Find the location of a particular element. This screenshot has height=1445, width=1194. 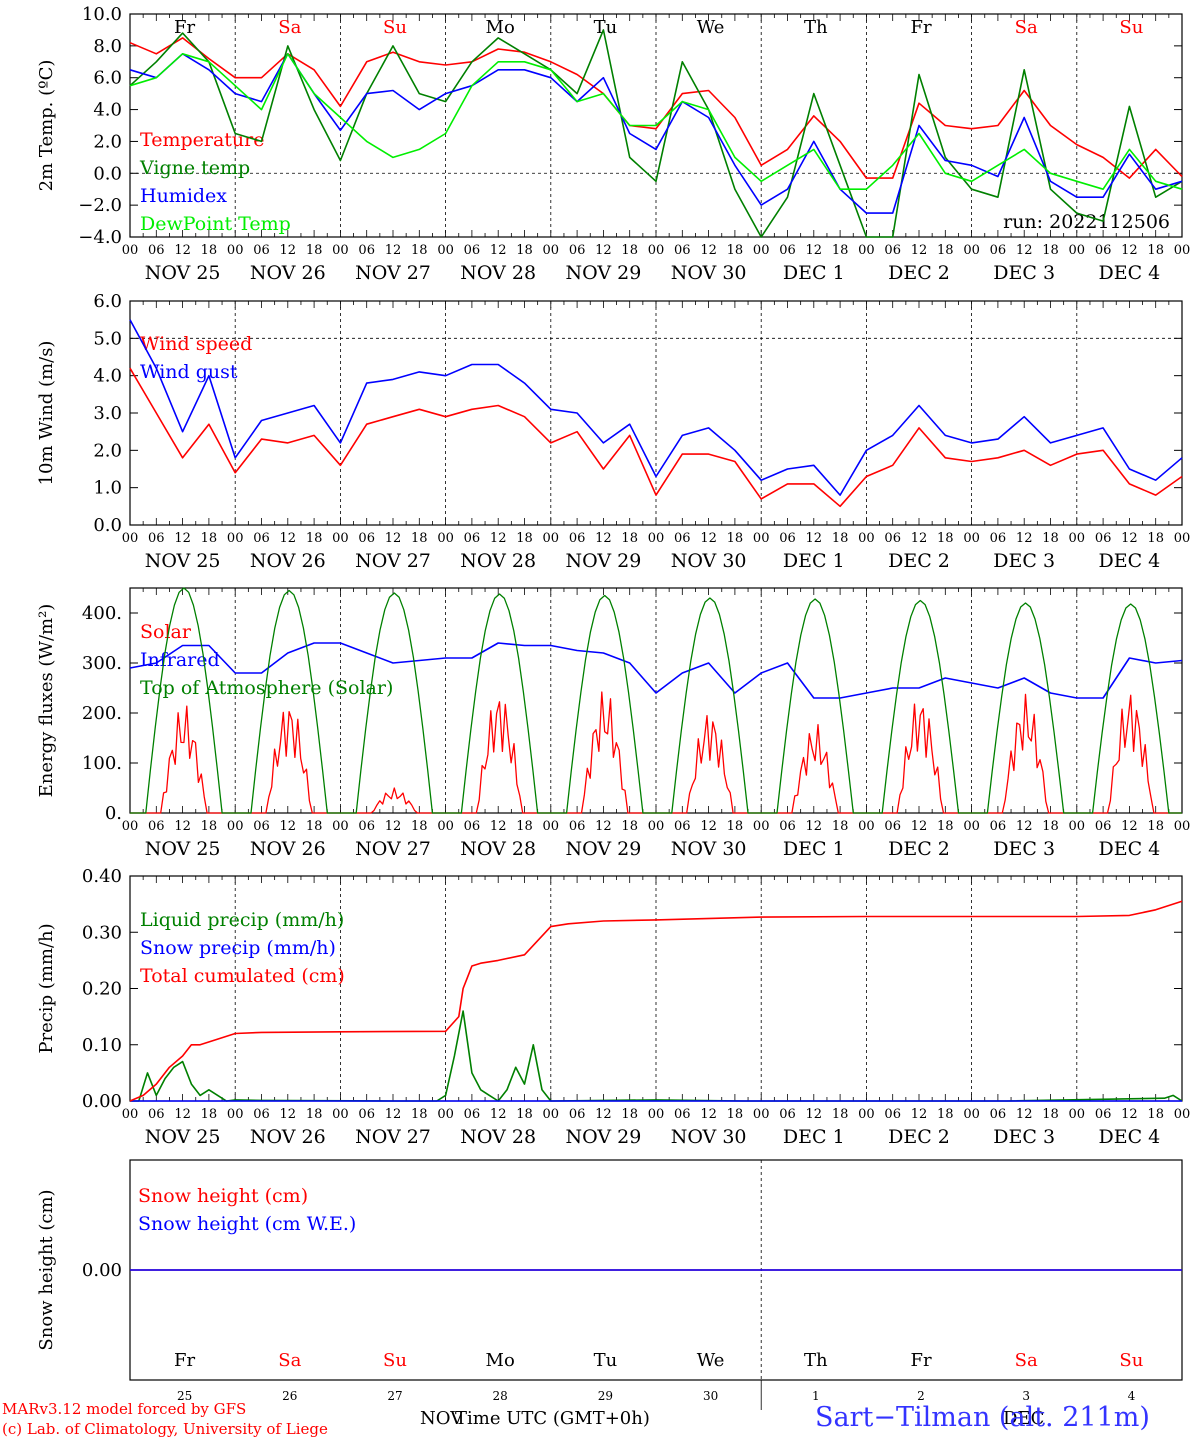

precip-date-label: NOV 29 is located at coordinates (603, 1137).